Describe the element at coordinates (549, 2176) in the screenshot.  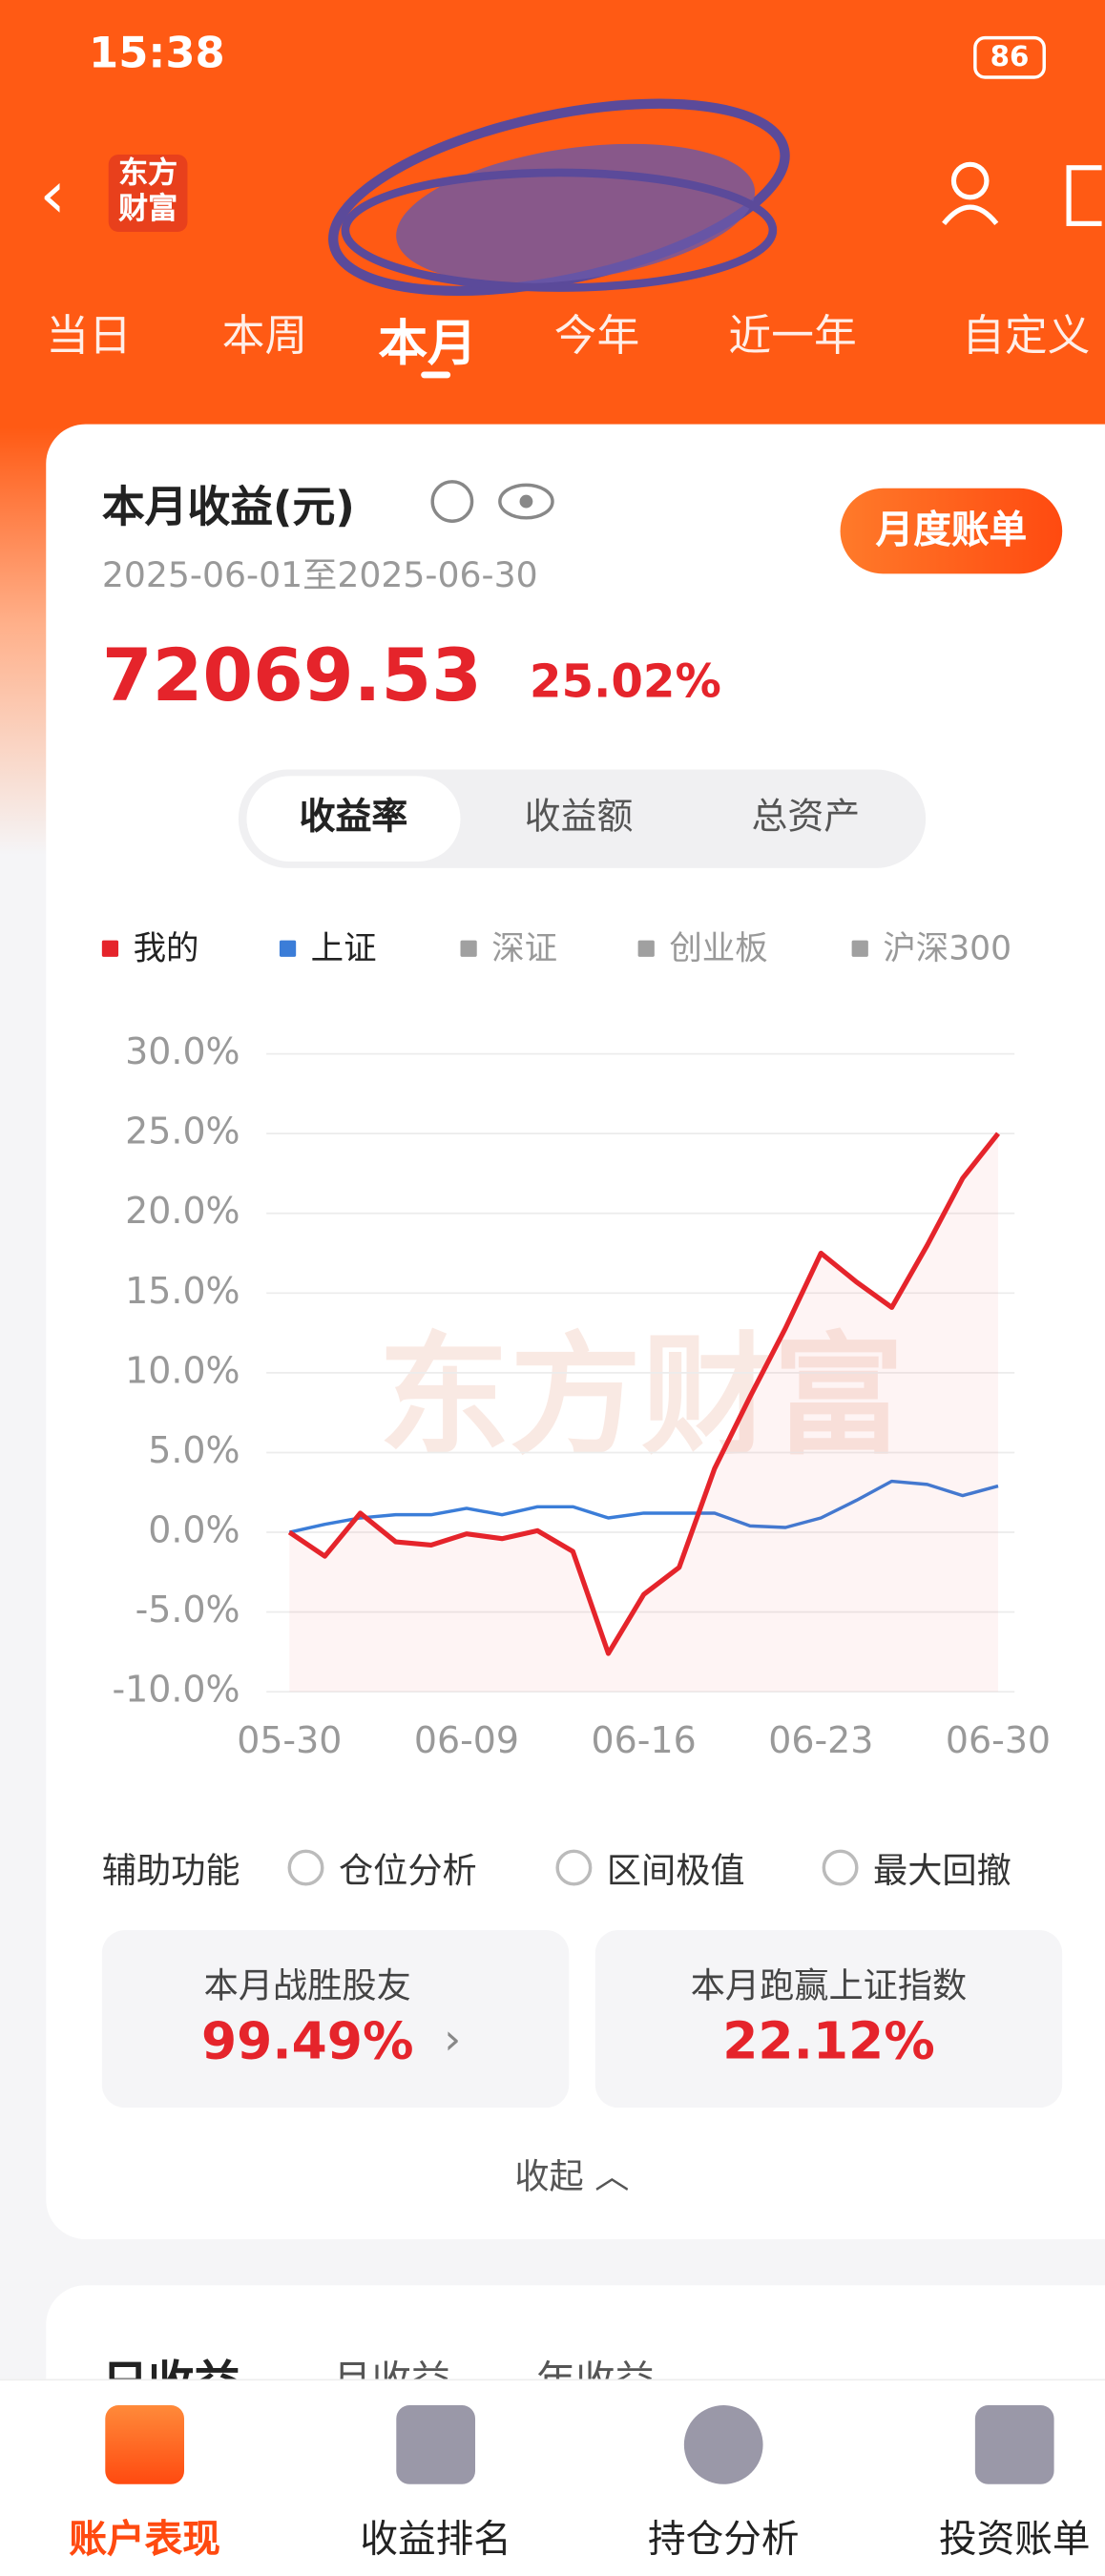
I see `collapse-text: 收起` at that location.